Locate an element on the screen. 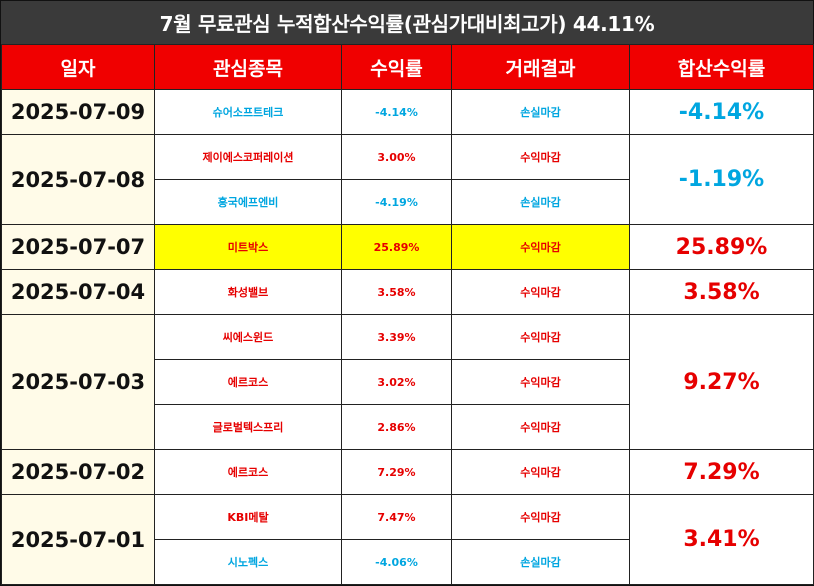 The image size is (814, 586). date-cell: 2025-07-09 is located at coordinates (78, 112).